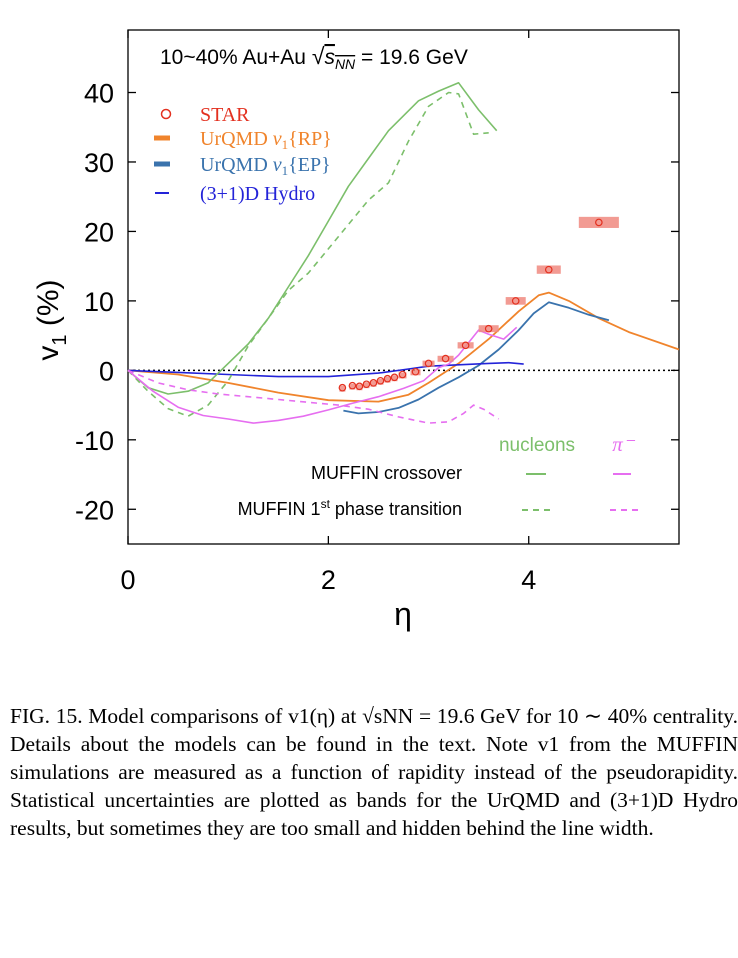  I want to click on series-urqmd-v1-rp, so click(403, 347).